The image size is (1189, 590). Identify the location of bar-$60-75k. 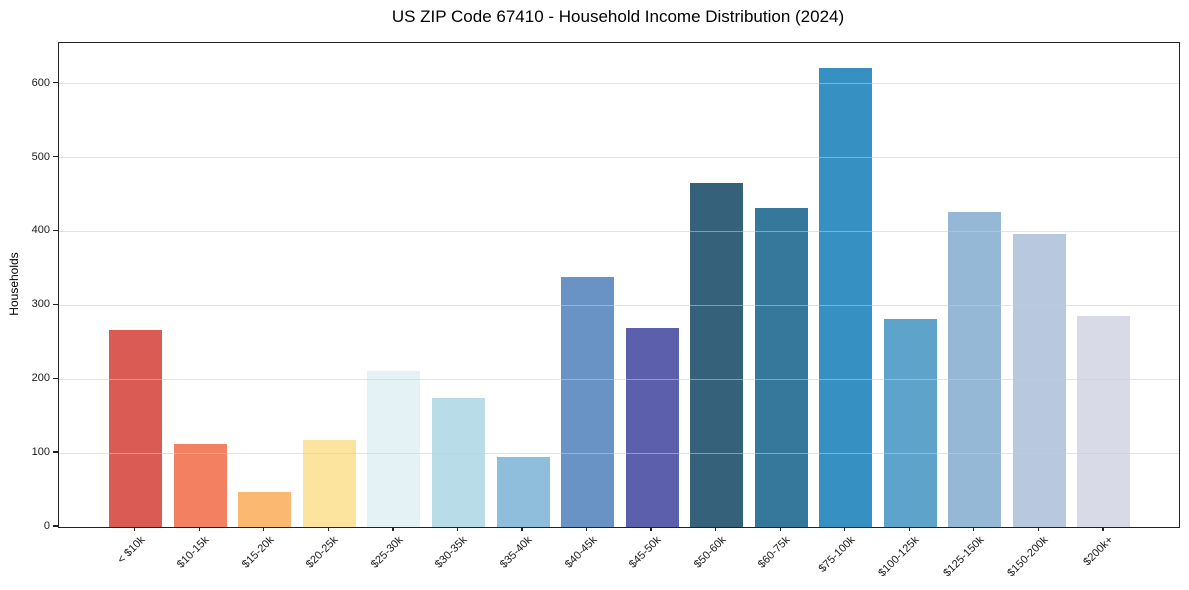
(781, 367).